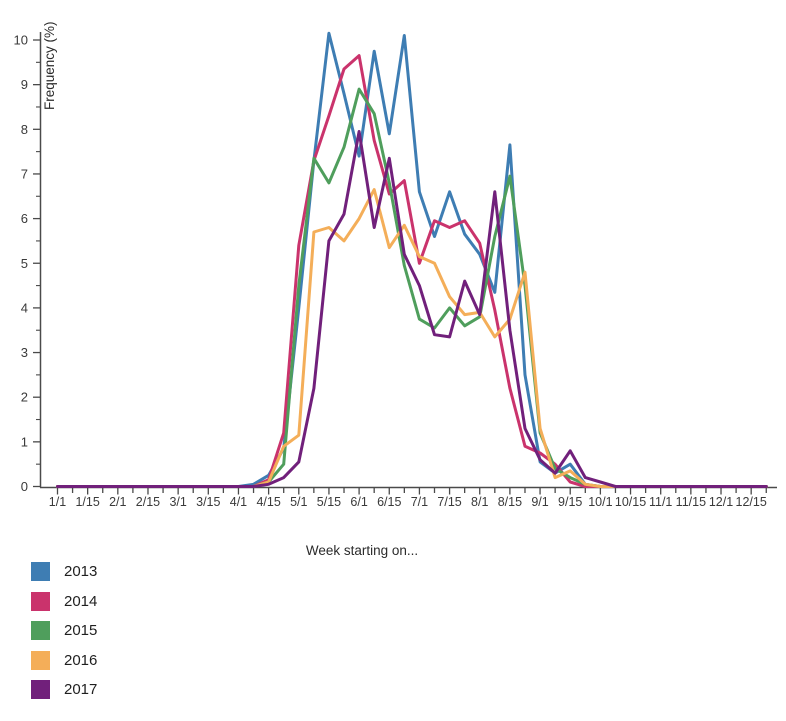 The width and height of the screenshot is (786, 721). Describe the element at coordinates (81, 571) in the screenshot. I see `legend-label: 2013` at that location.